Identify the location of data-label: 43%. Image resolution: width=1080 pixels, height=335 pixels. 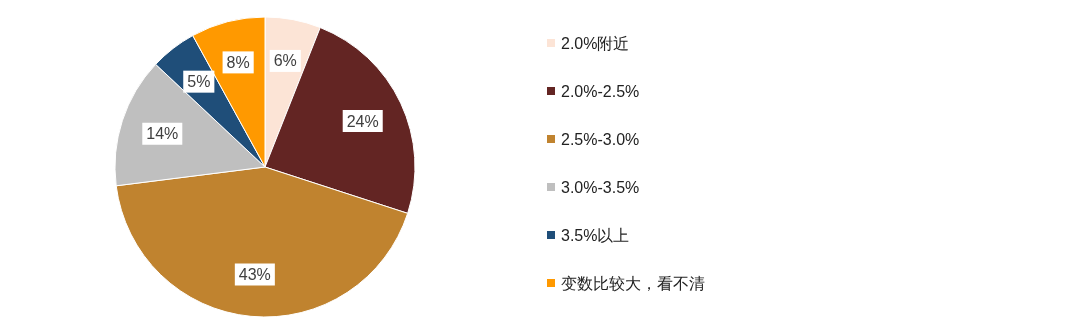
(254, 275).